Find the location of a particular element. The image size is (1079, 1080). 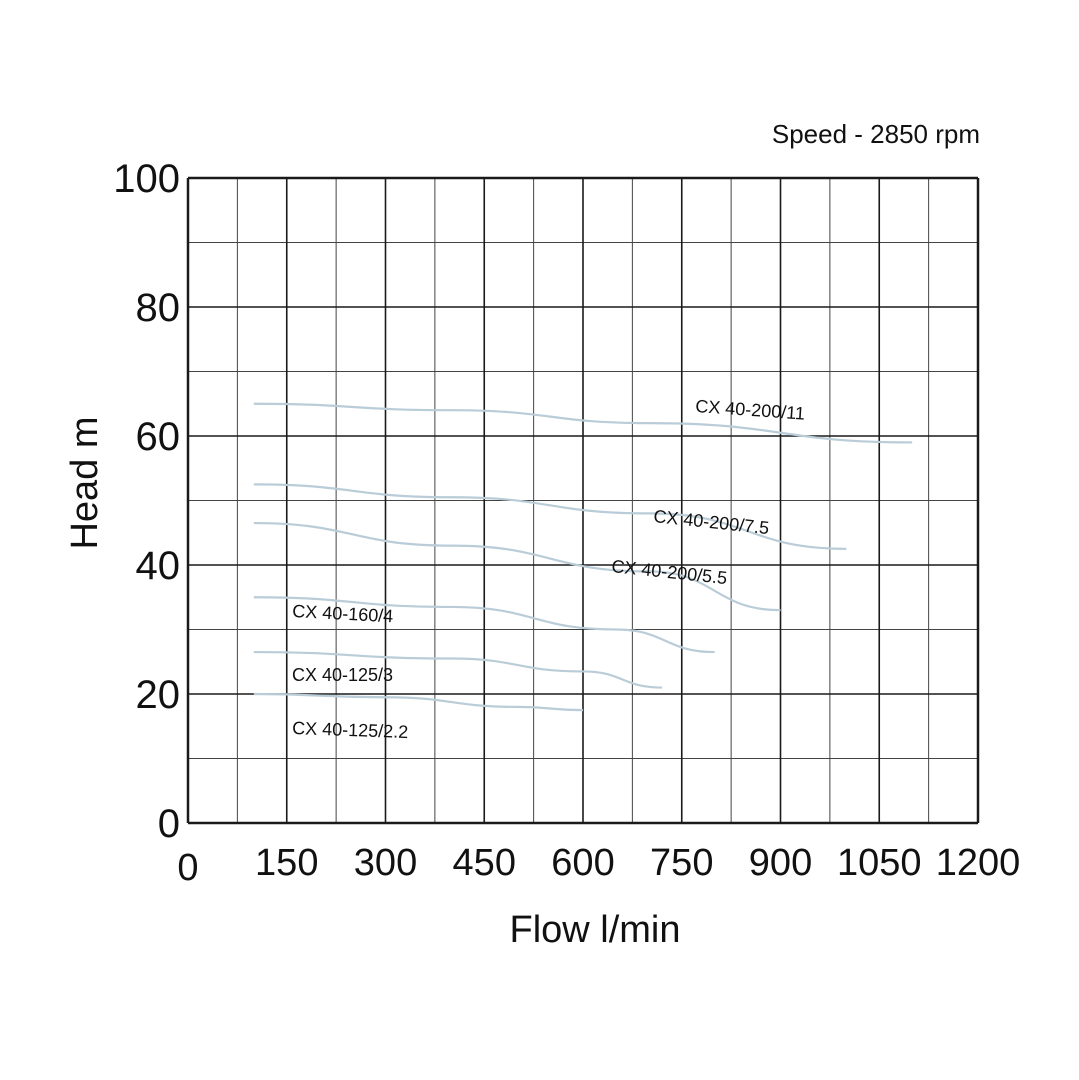

series-label: CX 40-200/11 is located at coordinates (750, 410).